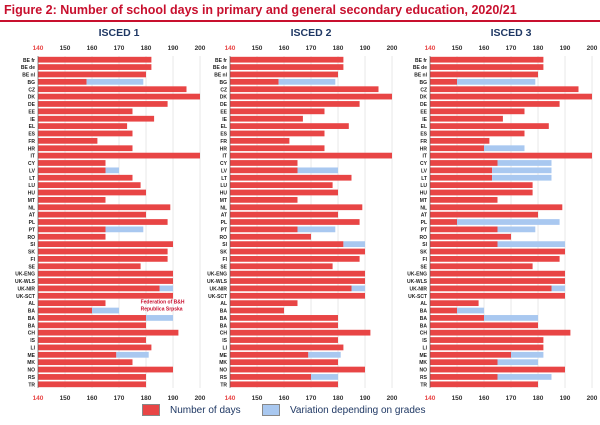 Image resolution: width=600 pixels, height=425 pixels. I want to click on category-label: SK, so click(423, 253).